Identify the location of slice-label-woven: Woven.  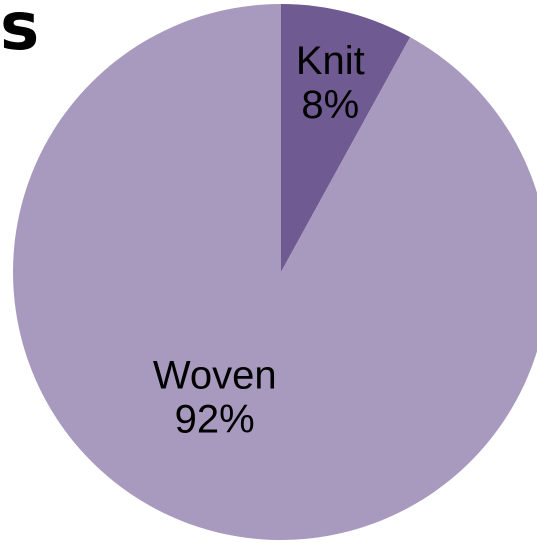
(215, 376).